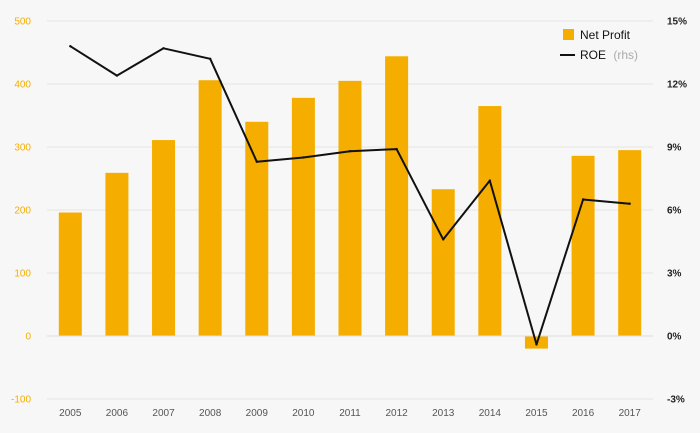 The image size is (700, 433). I want to click on x-tick-label: 2008, so click(210, 413).